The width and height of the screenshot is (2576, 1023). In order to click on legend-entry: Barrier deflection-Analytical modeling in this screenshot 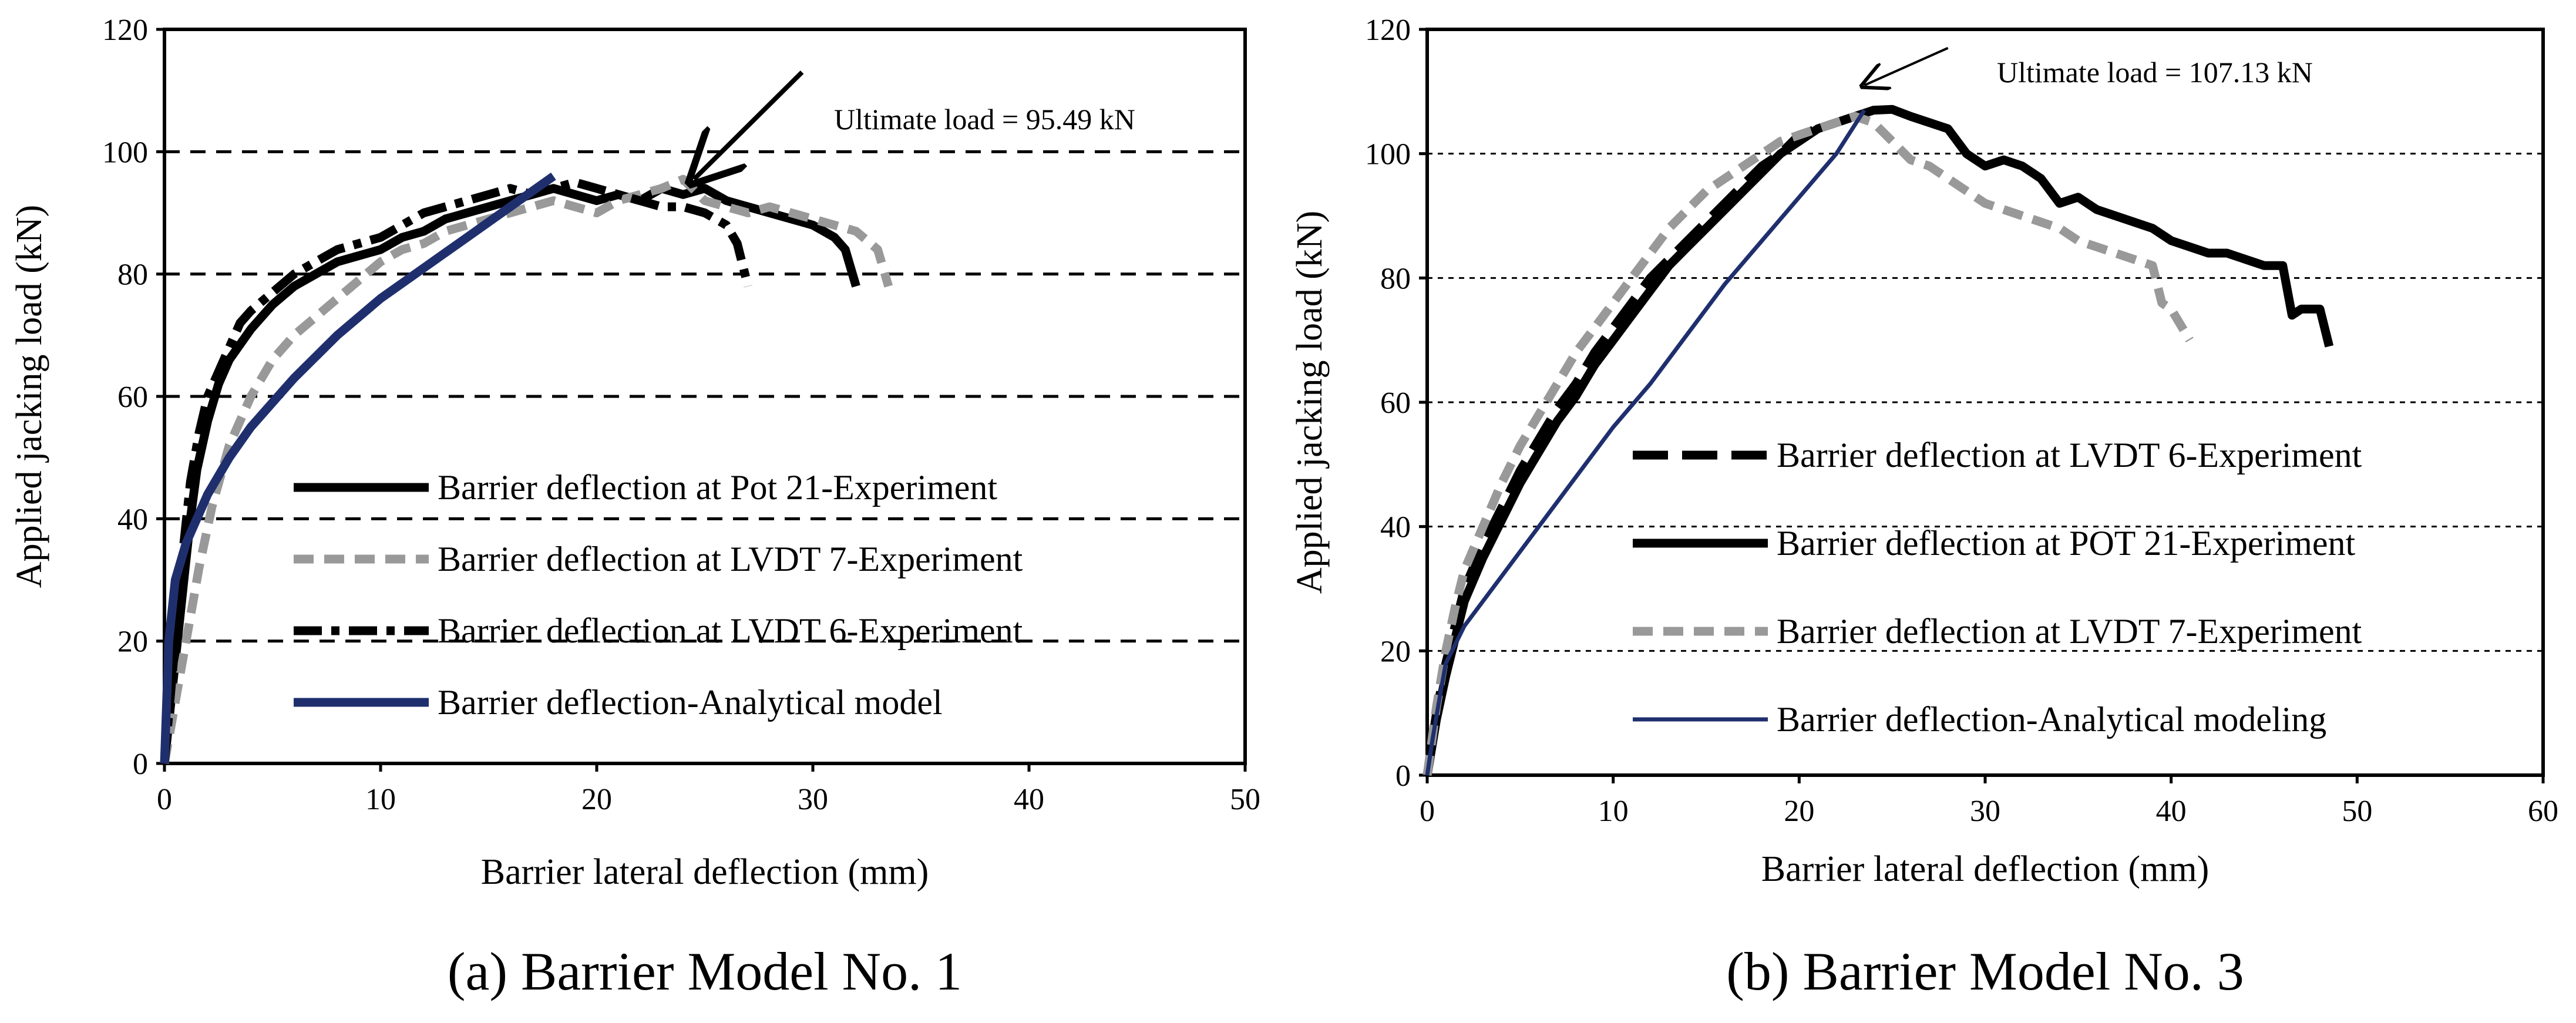, I will do `click(2051, 719)`.